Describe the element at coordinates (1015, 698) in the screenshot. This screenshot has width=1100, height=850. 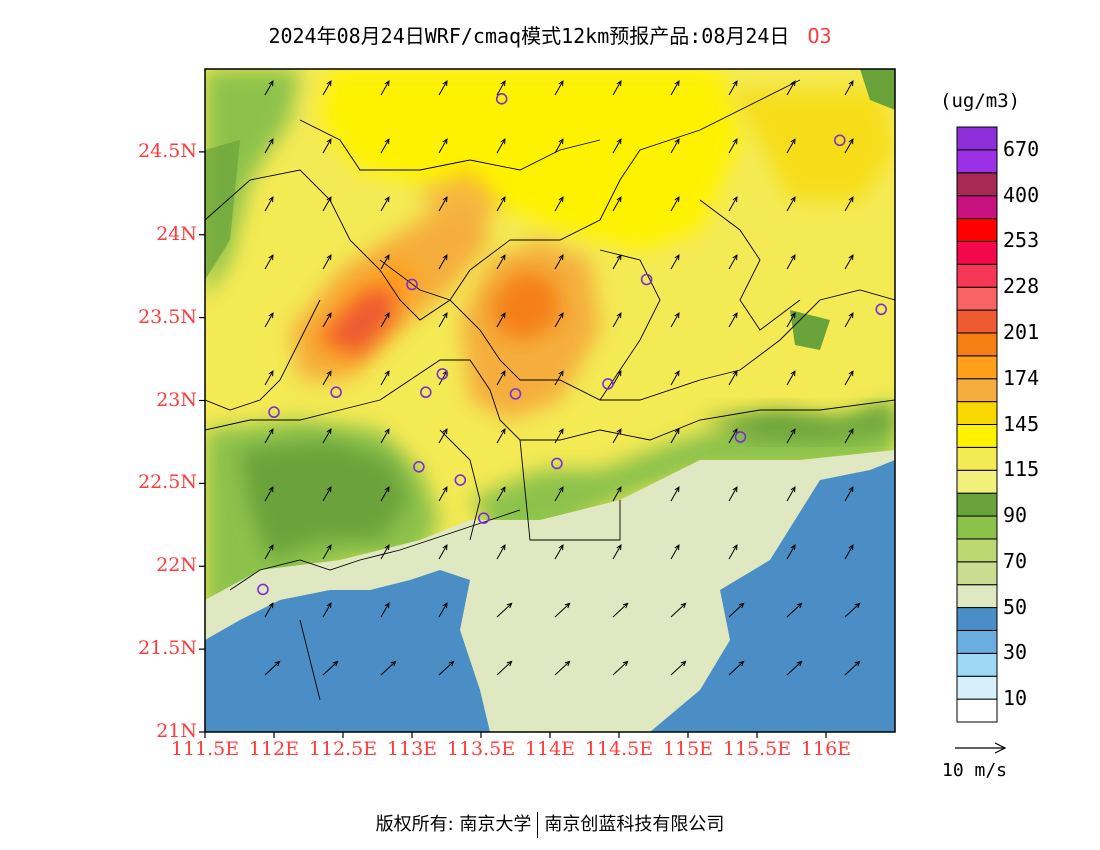
I see `colorbar-label: 10` at that location.